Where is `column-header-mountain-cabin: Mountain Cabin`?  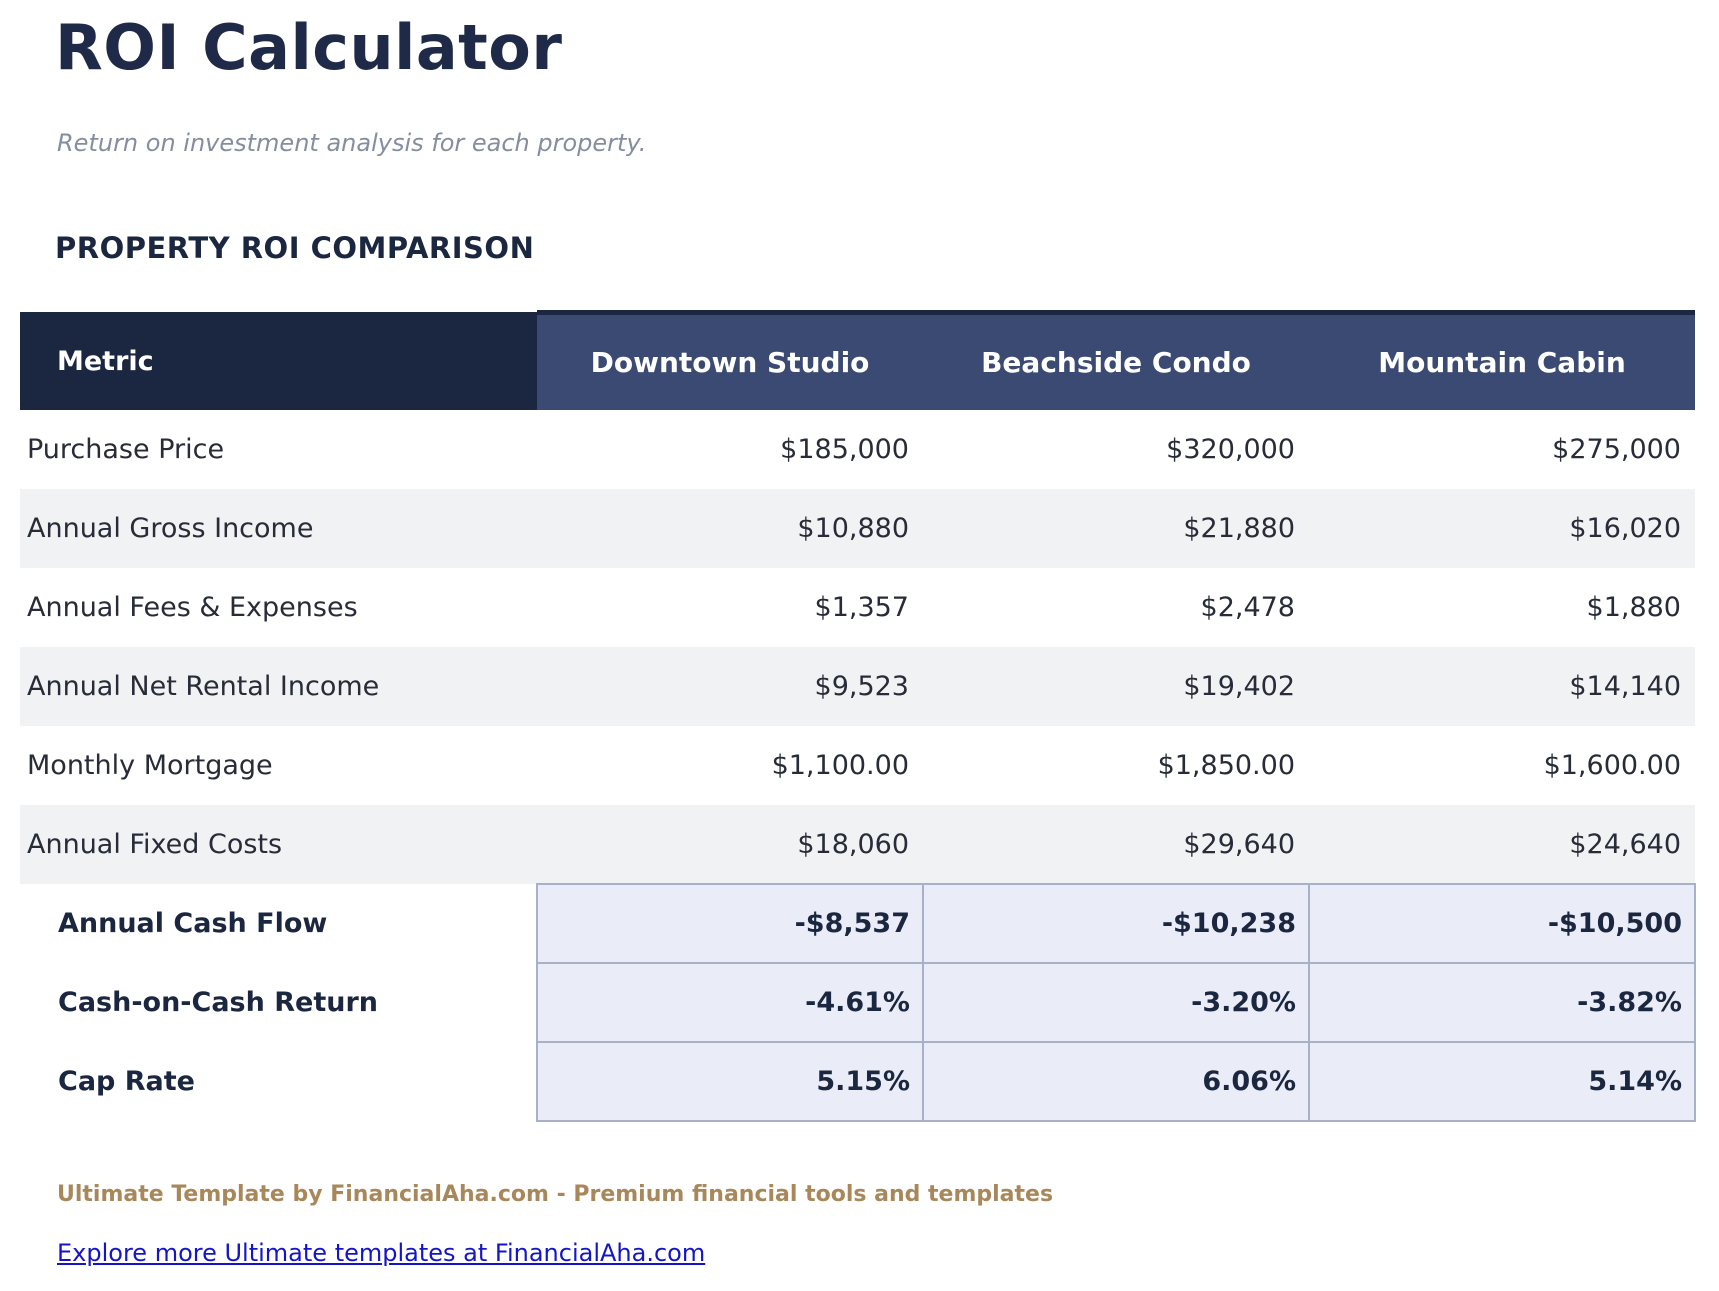 column-header-mountain-cabin: Mountain Cabin is located at coordinates (1502, 360).